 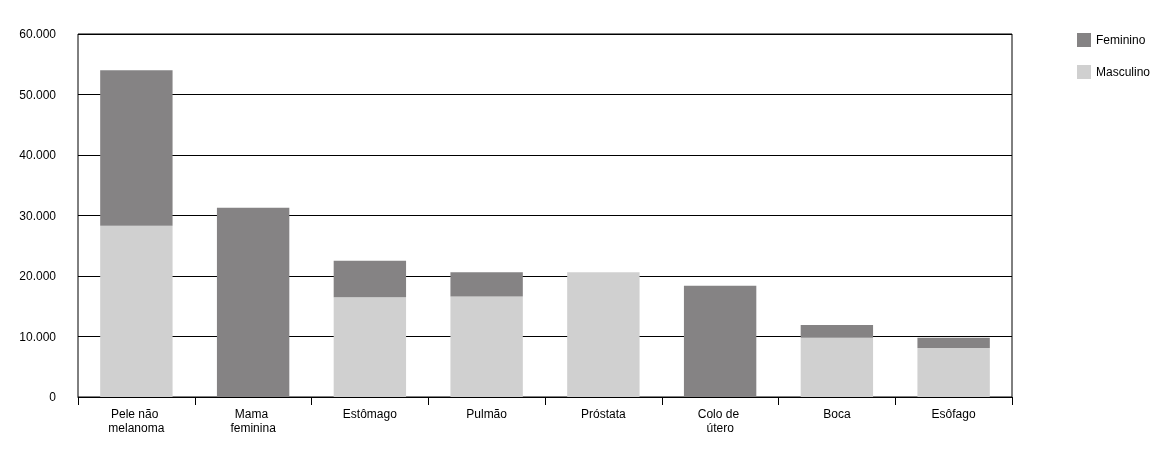 I want to click on x-tick-label: Pele não melanoma, so click(x=136, y=421).